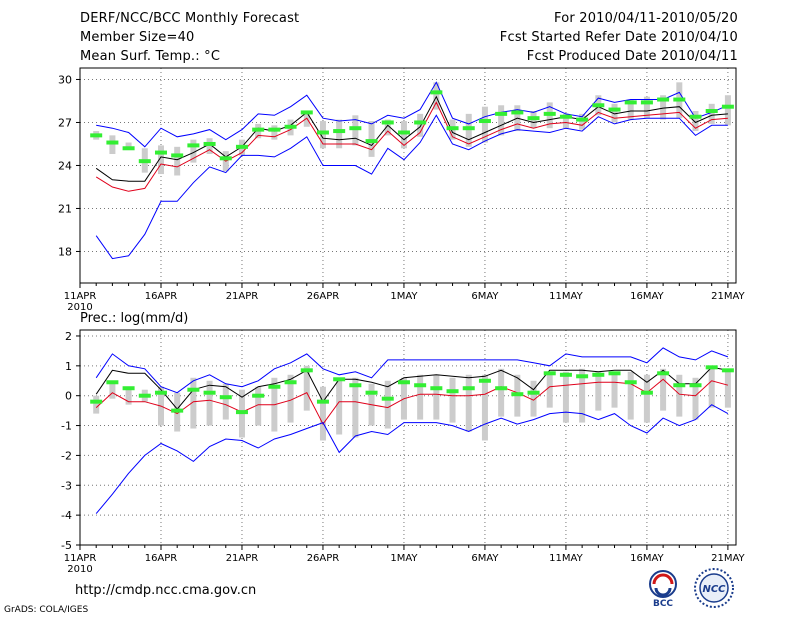 This screenshot has height=618, width=800. Describe the element at coordinates (79, 307) in the screenshot. I see `x-tick-sublabel: 2010` at that location.